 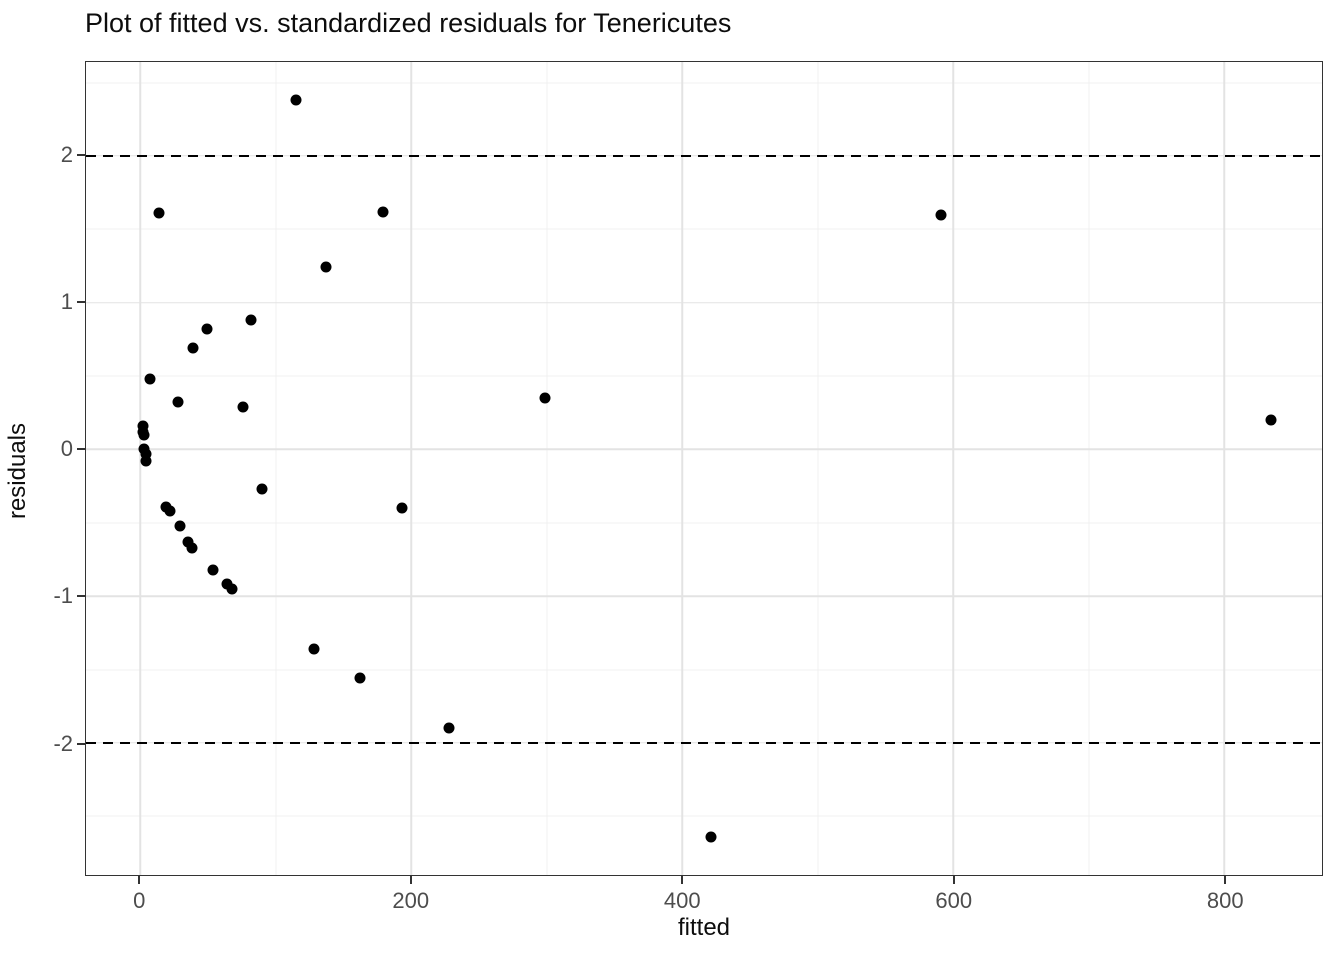 I want to click on y-tick-label: -2, so click(x=63, y=743).